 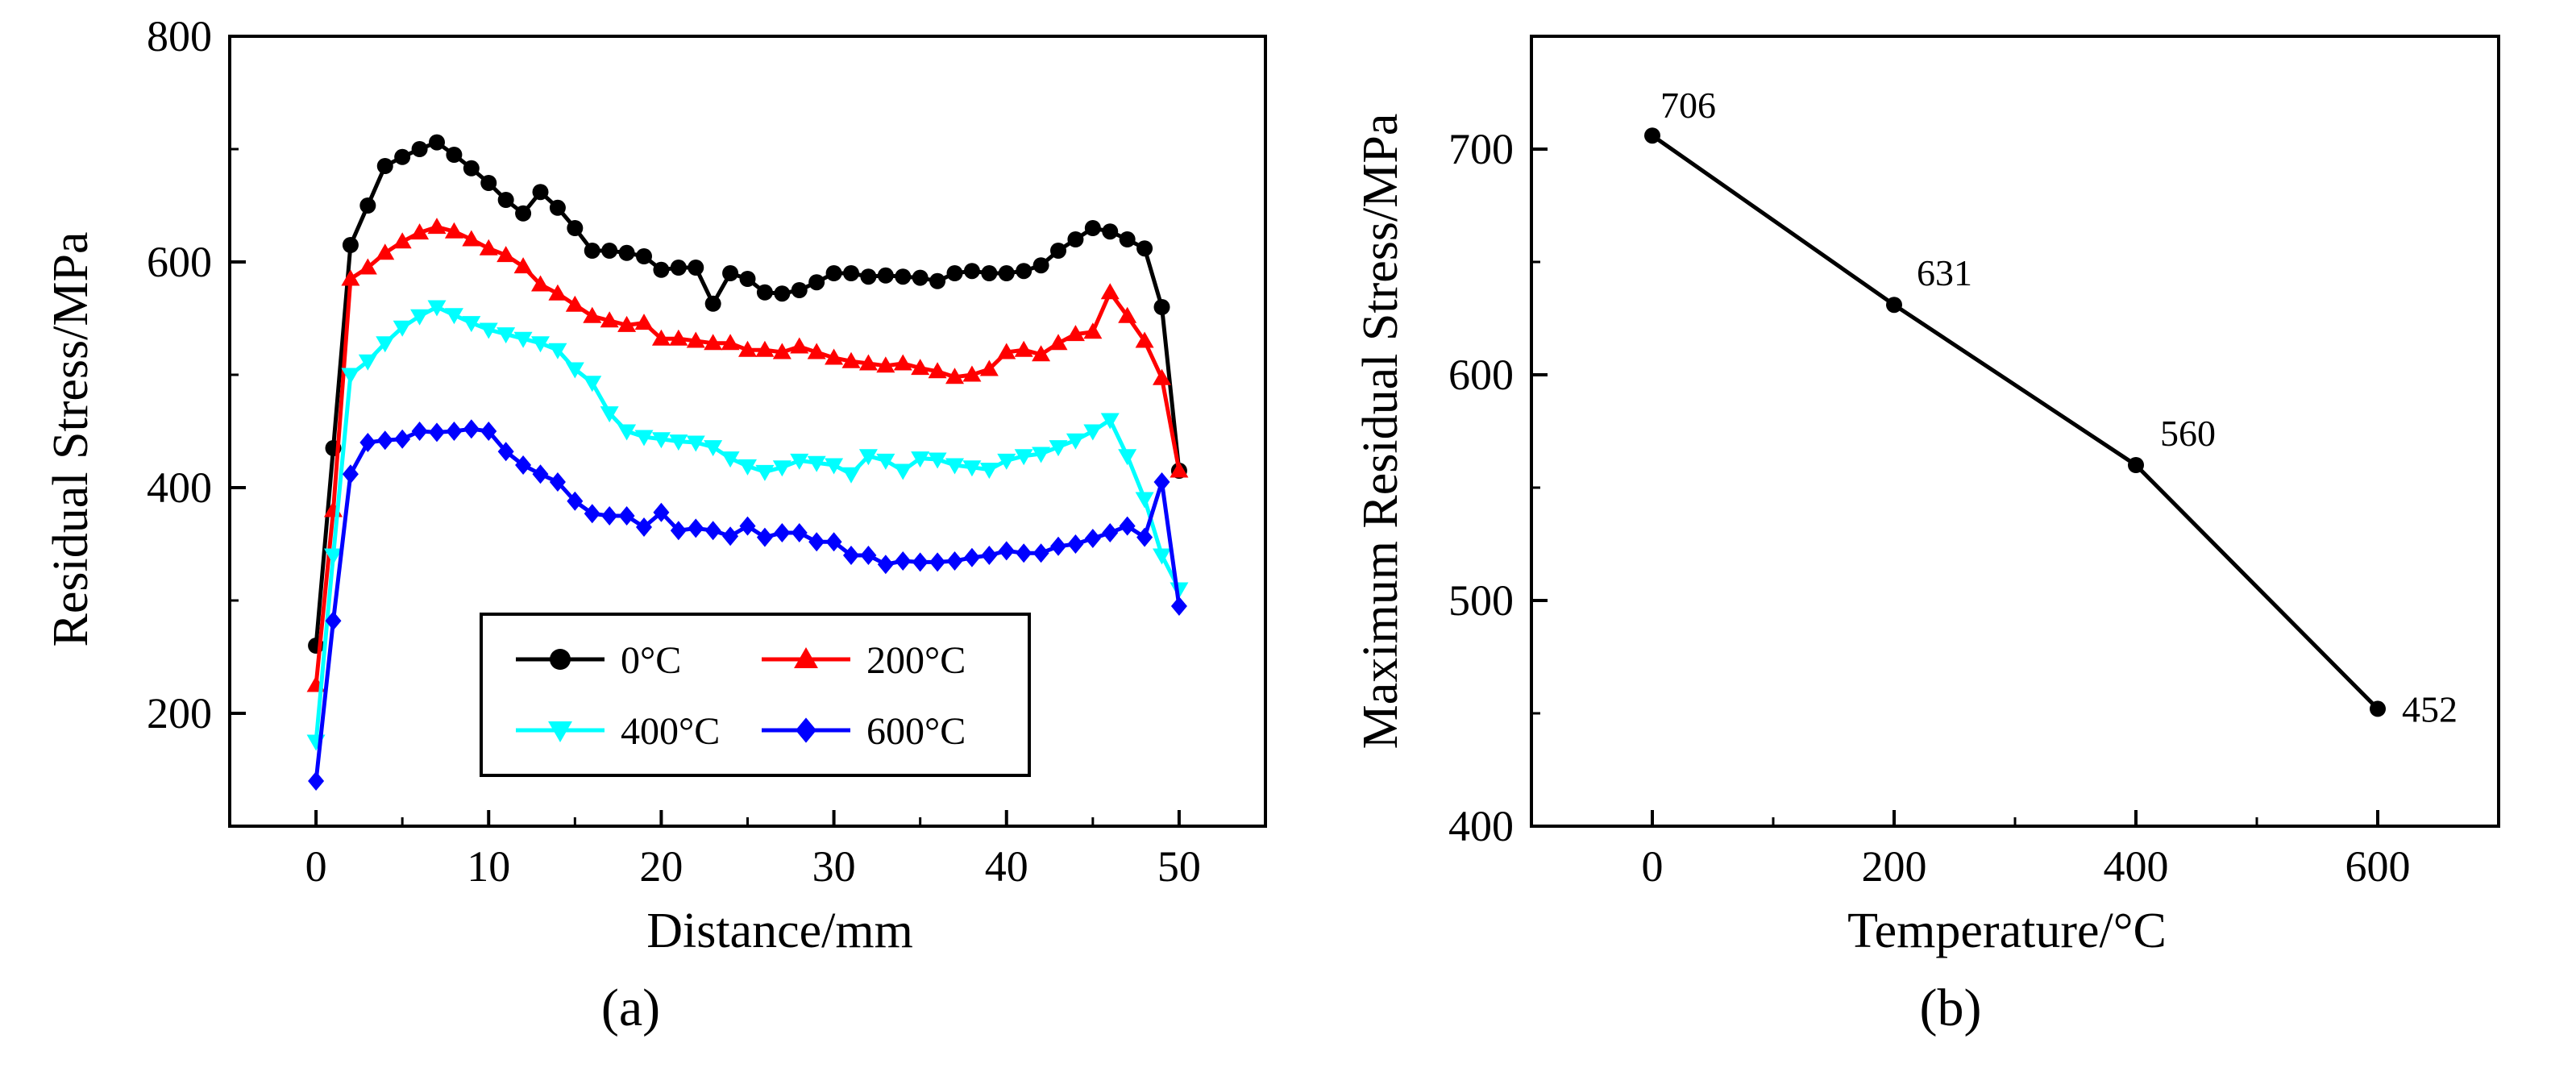 I want to click on x-tick-label: 40, so click(x=1006, y=867).